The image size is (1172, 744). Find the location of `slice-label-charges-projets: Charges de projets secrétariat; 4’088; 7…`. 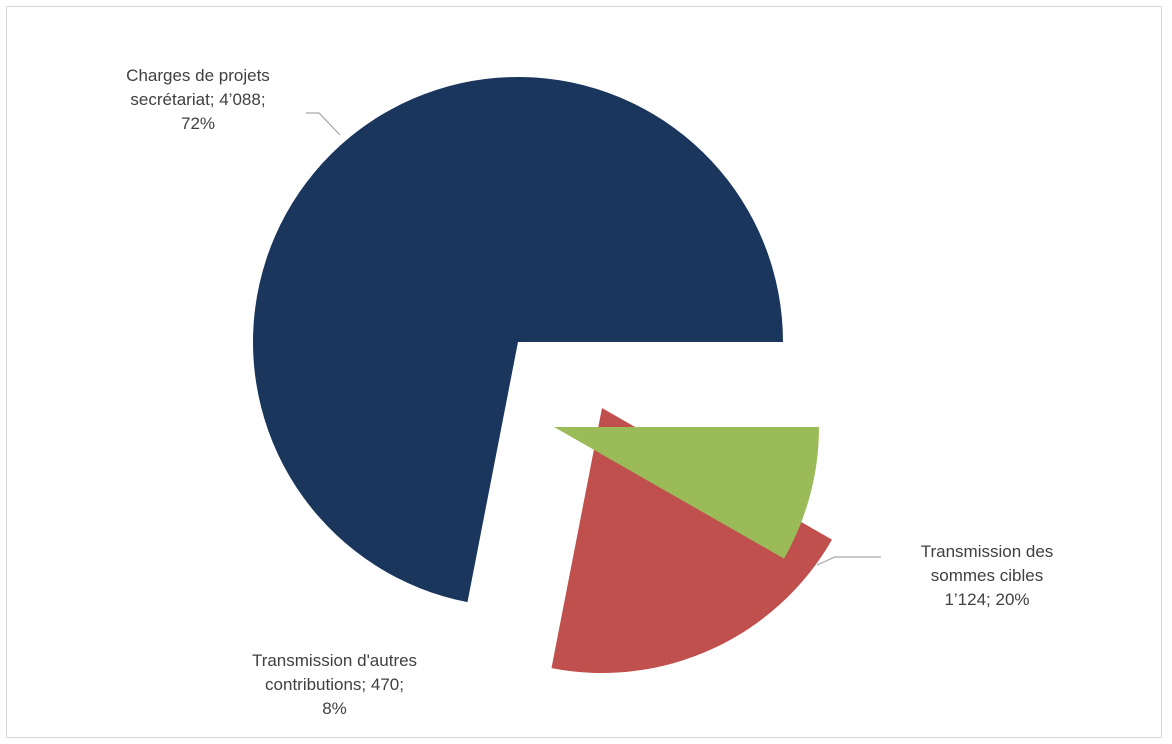

slice-label-charges-projets: Charges de projets secrétariat; 4’088; 7… is located at coordinates (198, 100).